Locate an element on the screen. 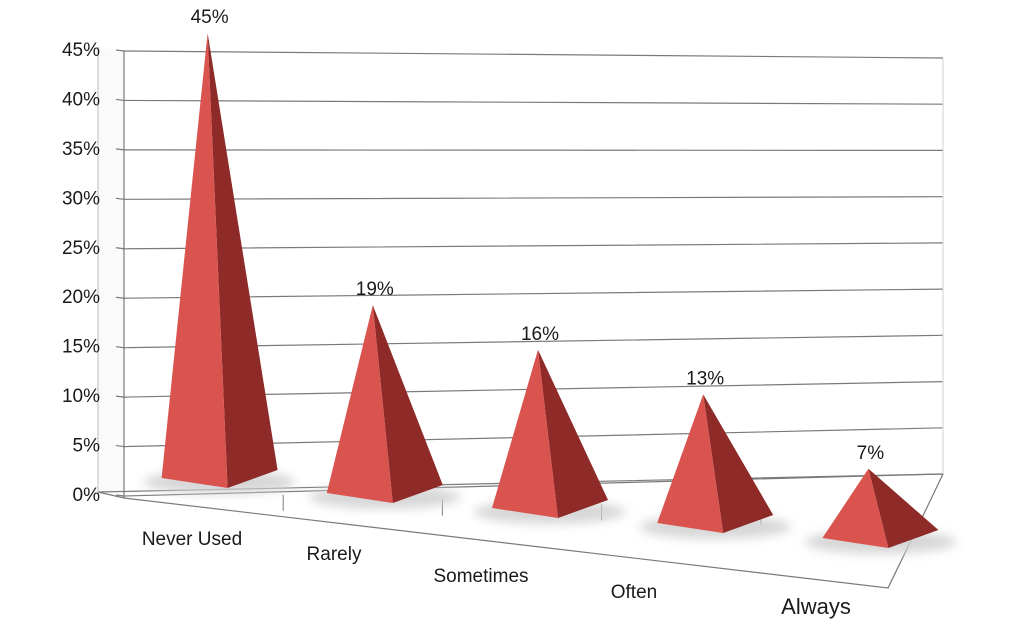  data-label: 19% is located at coordinates (375, 289).